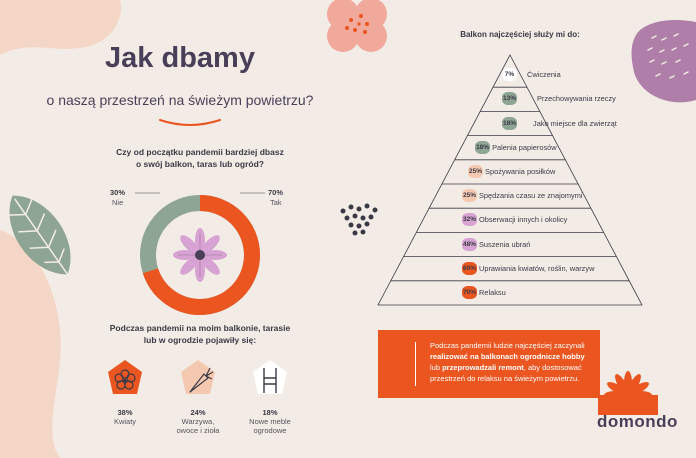 The image size is (696, 458). What do you see at coordinates (60, 27) in the screenshot?
I see `top-left-blob` at bounding box center [60, 27].